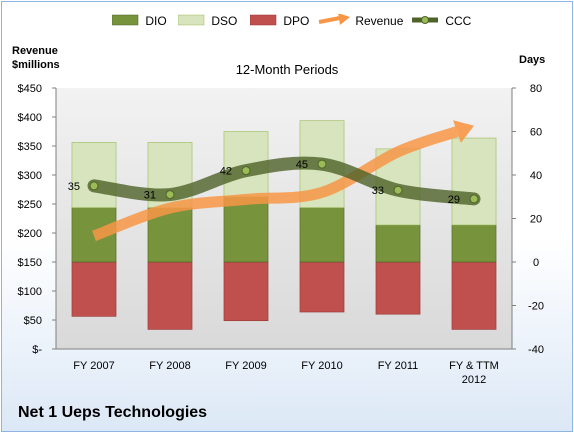 Image resolution: width=574 pixels, height=433 pixels. Describe the element at coordinates (379, 21) in the screenshot. I see `legend-label-revenue: Revenue` at that location.